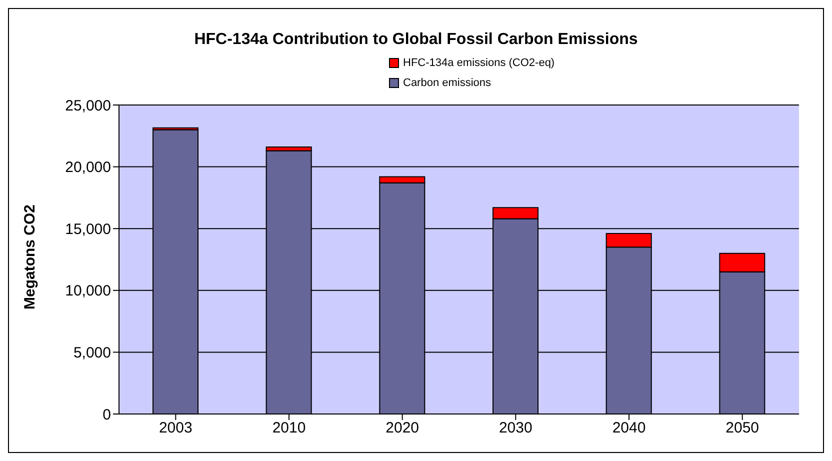  What do you see at coordinates (29, 257) in the screenshot?
I see `y-axis-title: Megatons CO2` at bounding box center [29, 257].